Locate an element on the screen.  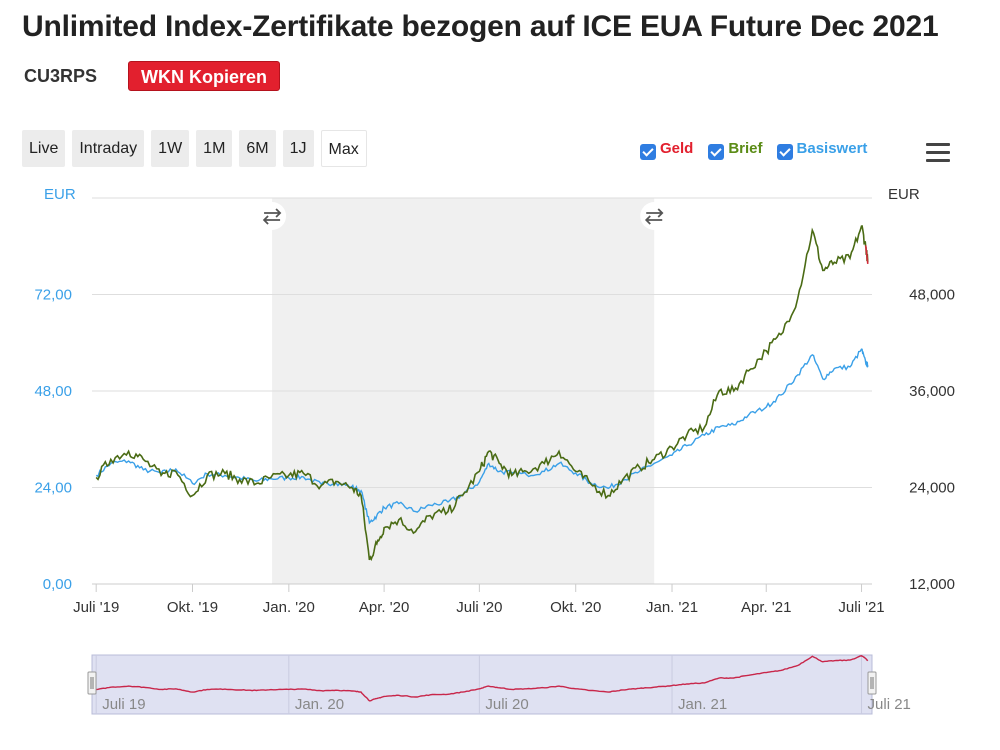
range-selector: Live Intraday 1W 1M 6M 1J Max is located at coordinates (194, 148).